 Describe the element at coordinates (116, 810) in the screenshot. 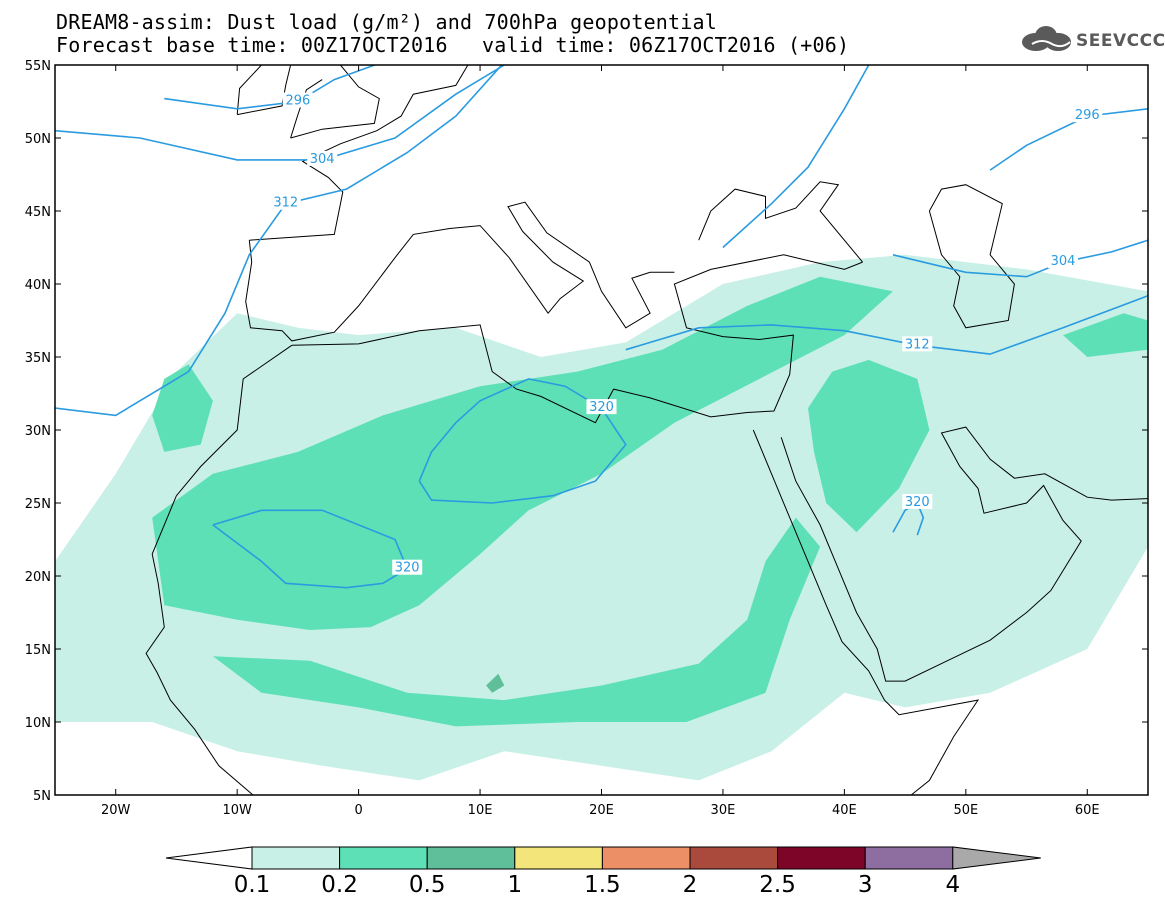

I see `lon-tick-label: 20W` at that location.